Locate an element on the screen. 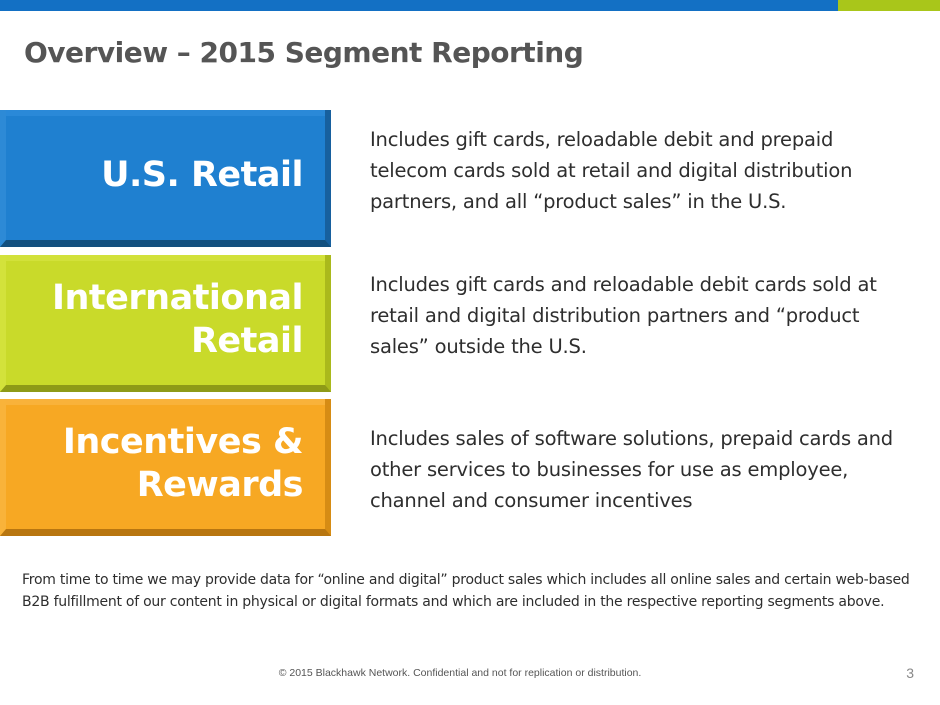 This screenshot has height=705, width=940. segment-box-international-retail: International Retail is located at coordinates (165, 323).